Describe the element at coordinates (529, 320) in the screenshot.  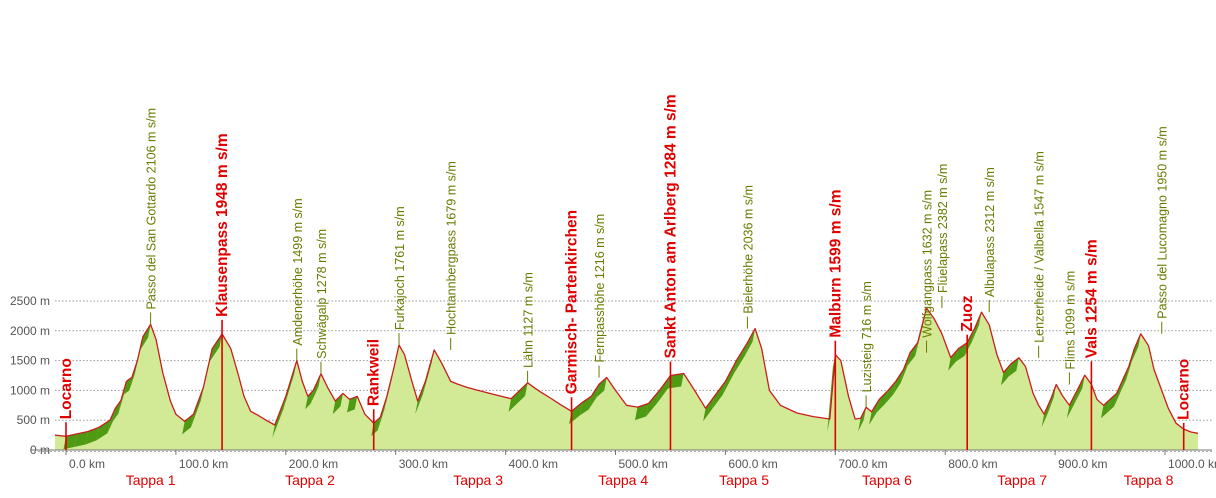
I see `pass-label: Lähn 1127 m s/m` at that location.